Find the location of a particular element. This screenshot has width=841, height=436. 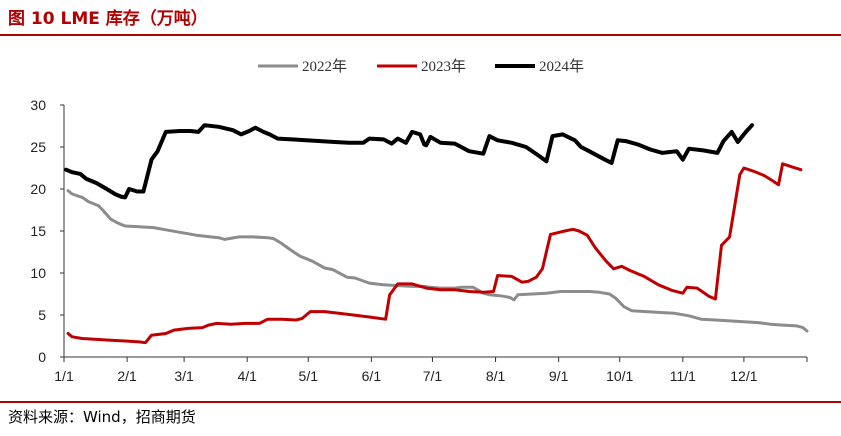

title-divider is located at coordinates (420, 35).